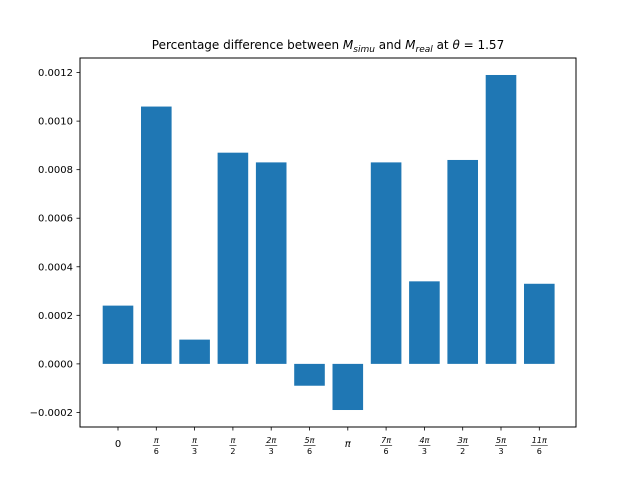  I want to click on x-tick-label-numerator: 2π, so click(271, 440).